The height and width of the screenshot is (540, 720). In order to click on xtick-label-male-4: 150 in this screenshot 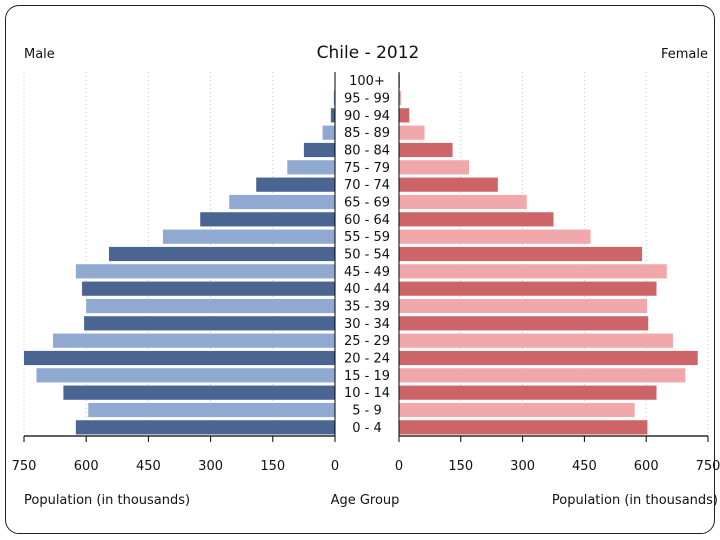, I will do `click(272, 466)`.